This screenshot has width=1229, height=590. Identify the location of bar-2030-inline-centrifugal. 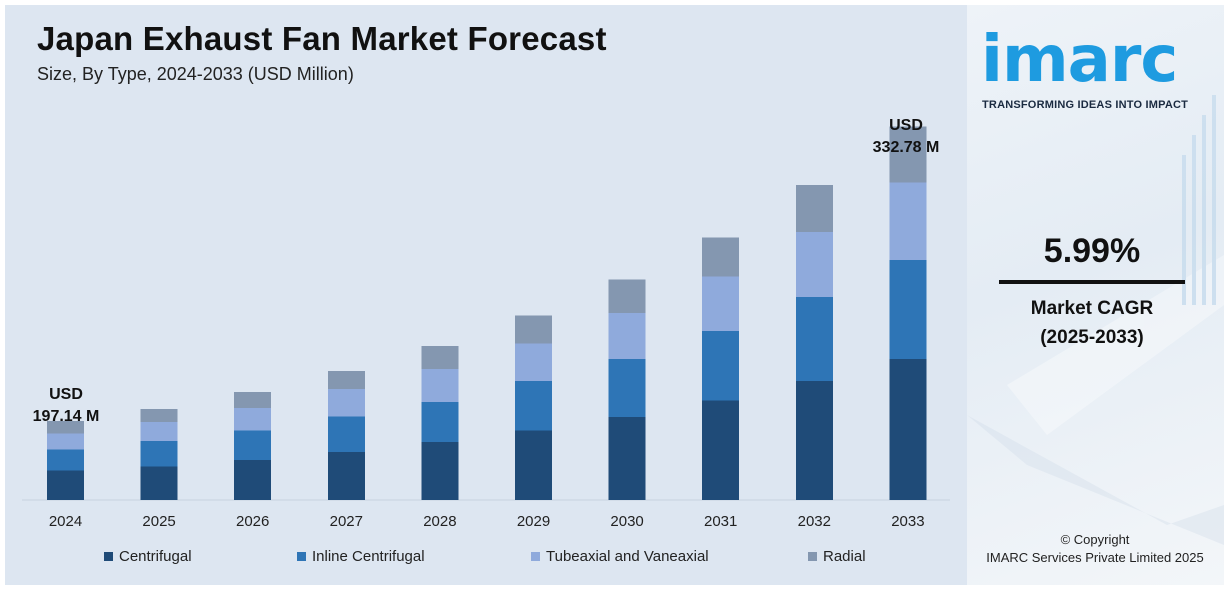
(627, 388).